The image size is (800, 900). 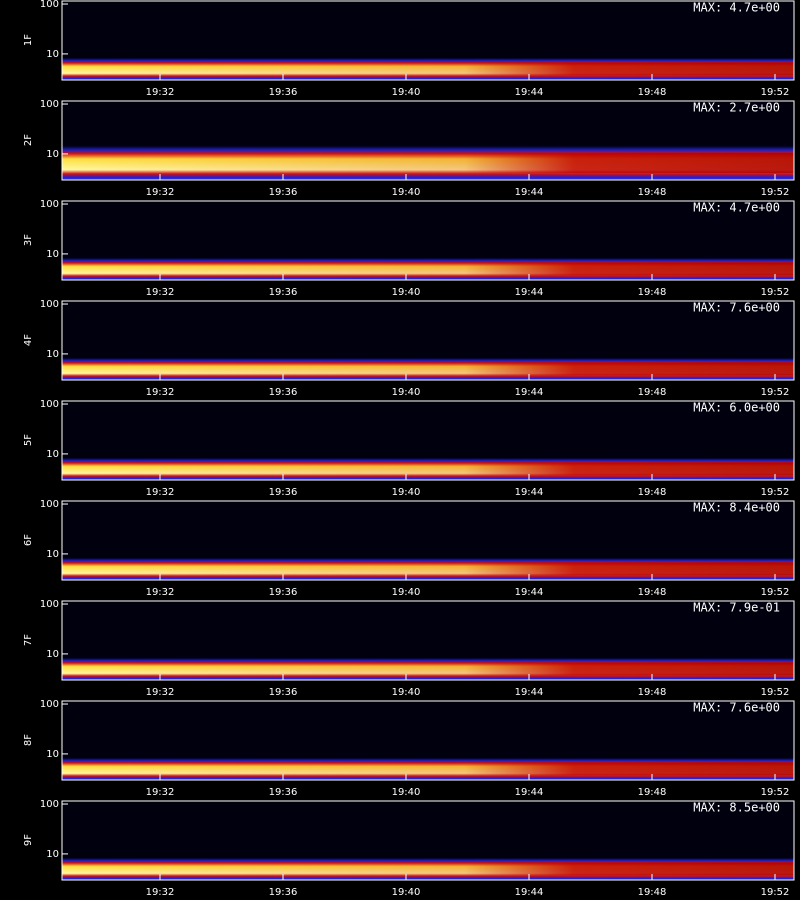 I want to click on max-annotation: MAX: 7.9e-01, so click(x=736, y=608).